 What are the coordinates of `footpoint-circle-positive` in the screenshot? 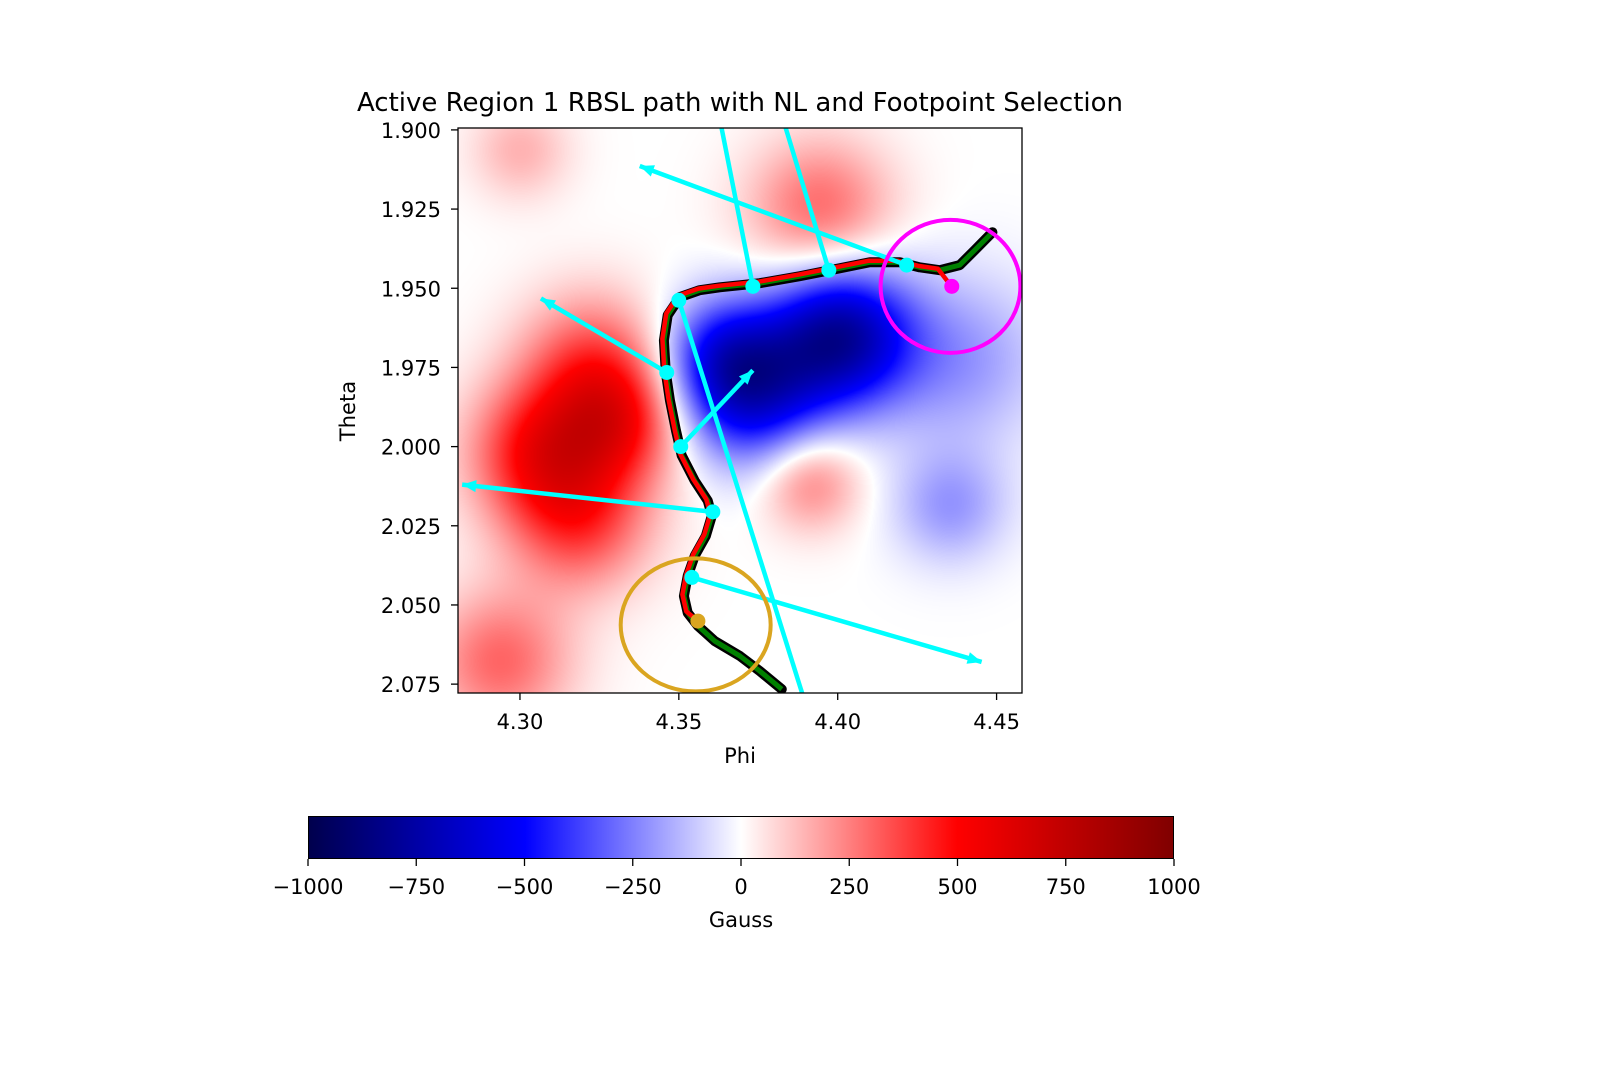 It's located at (950, 286).